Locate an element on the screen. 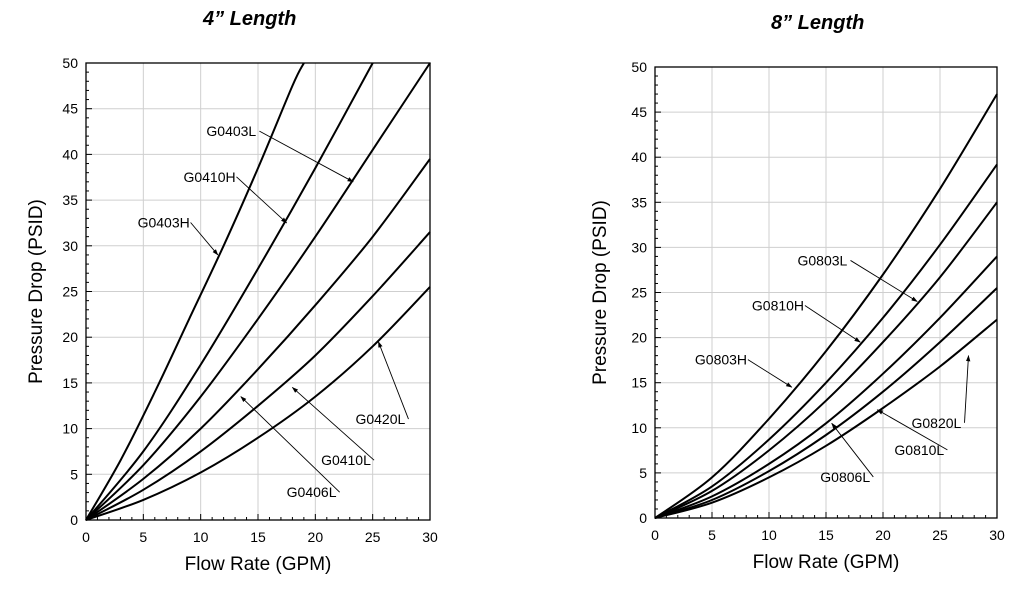  chart-8in-y-tick-label: 30 is located at coordinates (639, 247).